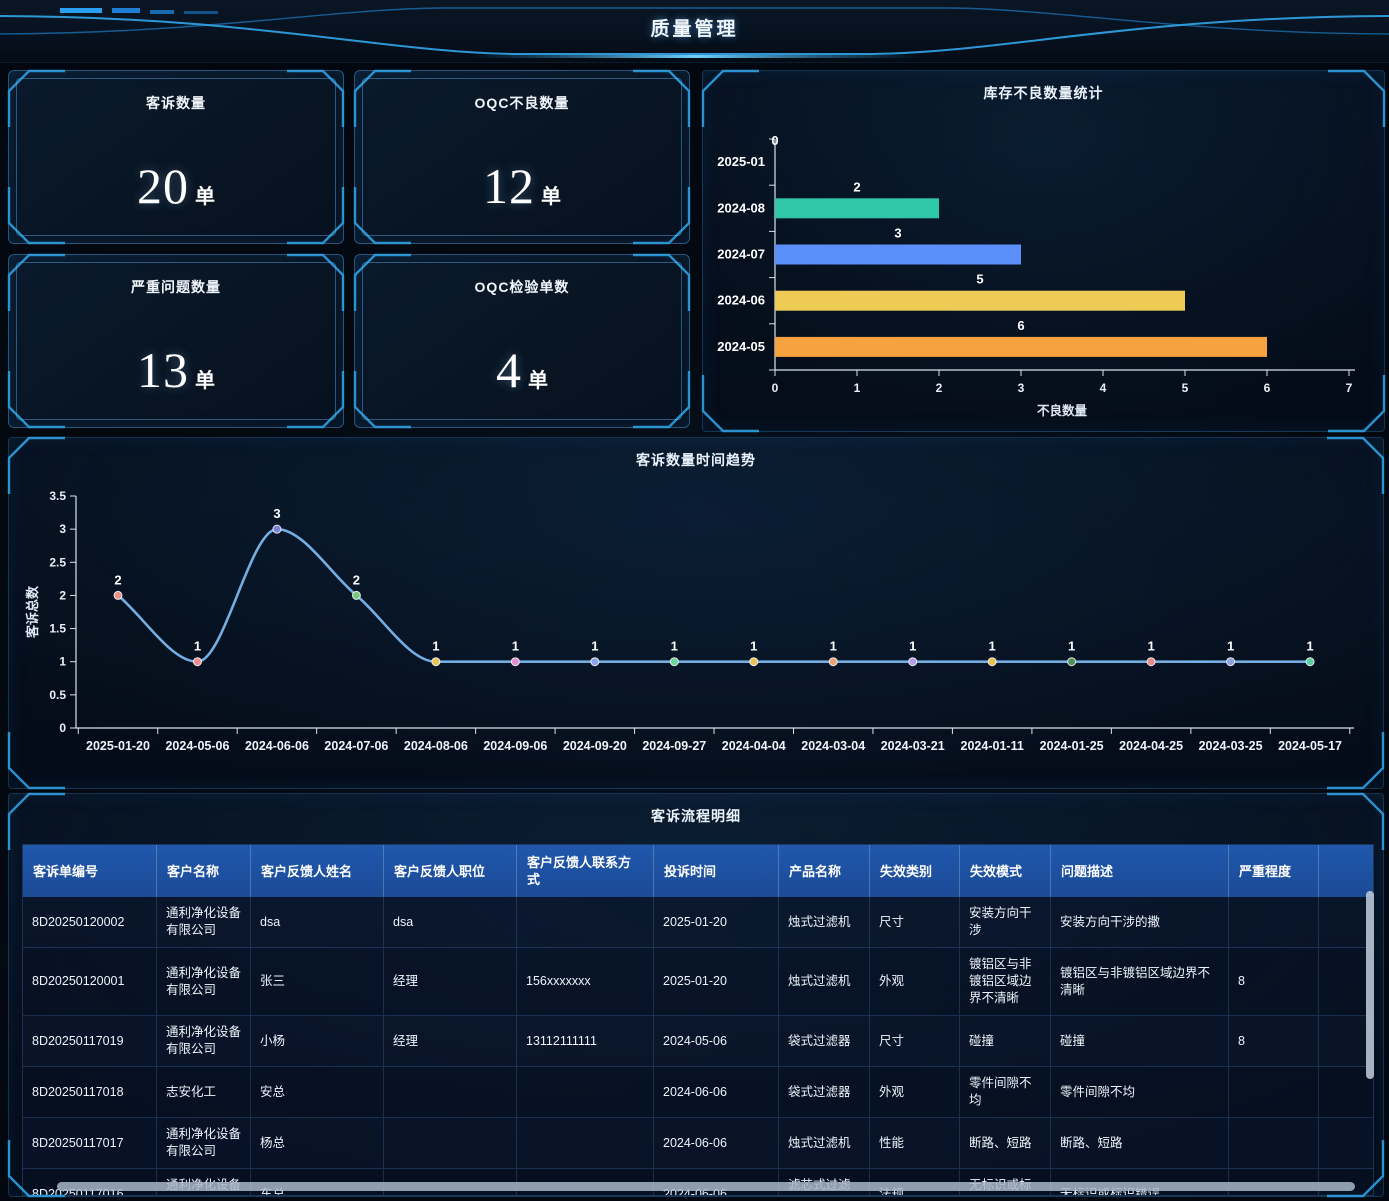  What do you see at coordinates (915, 871) in the screenshot?
I see `column-header: 失效类别` at bounding box center [915, 871].